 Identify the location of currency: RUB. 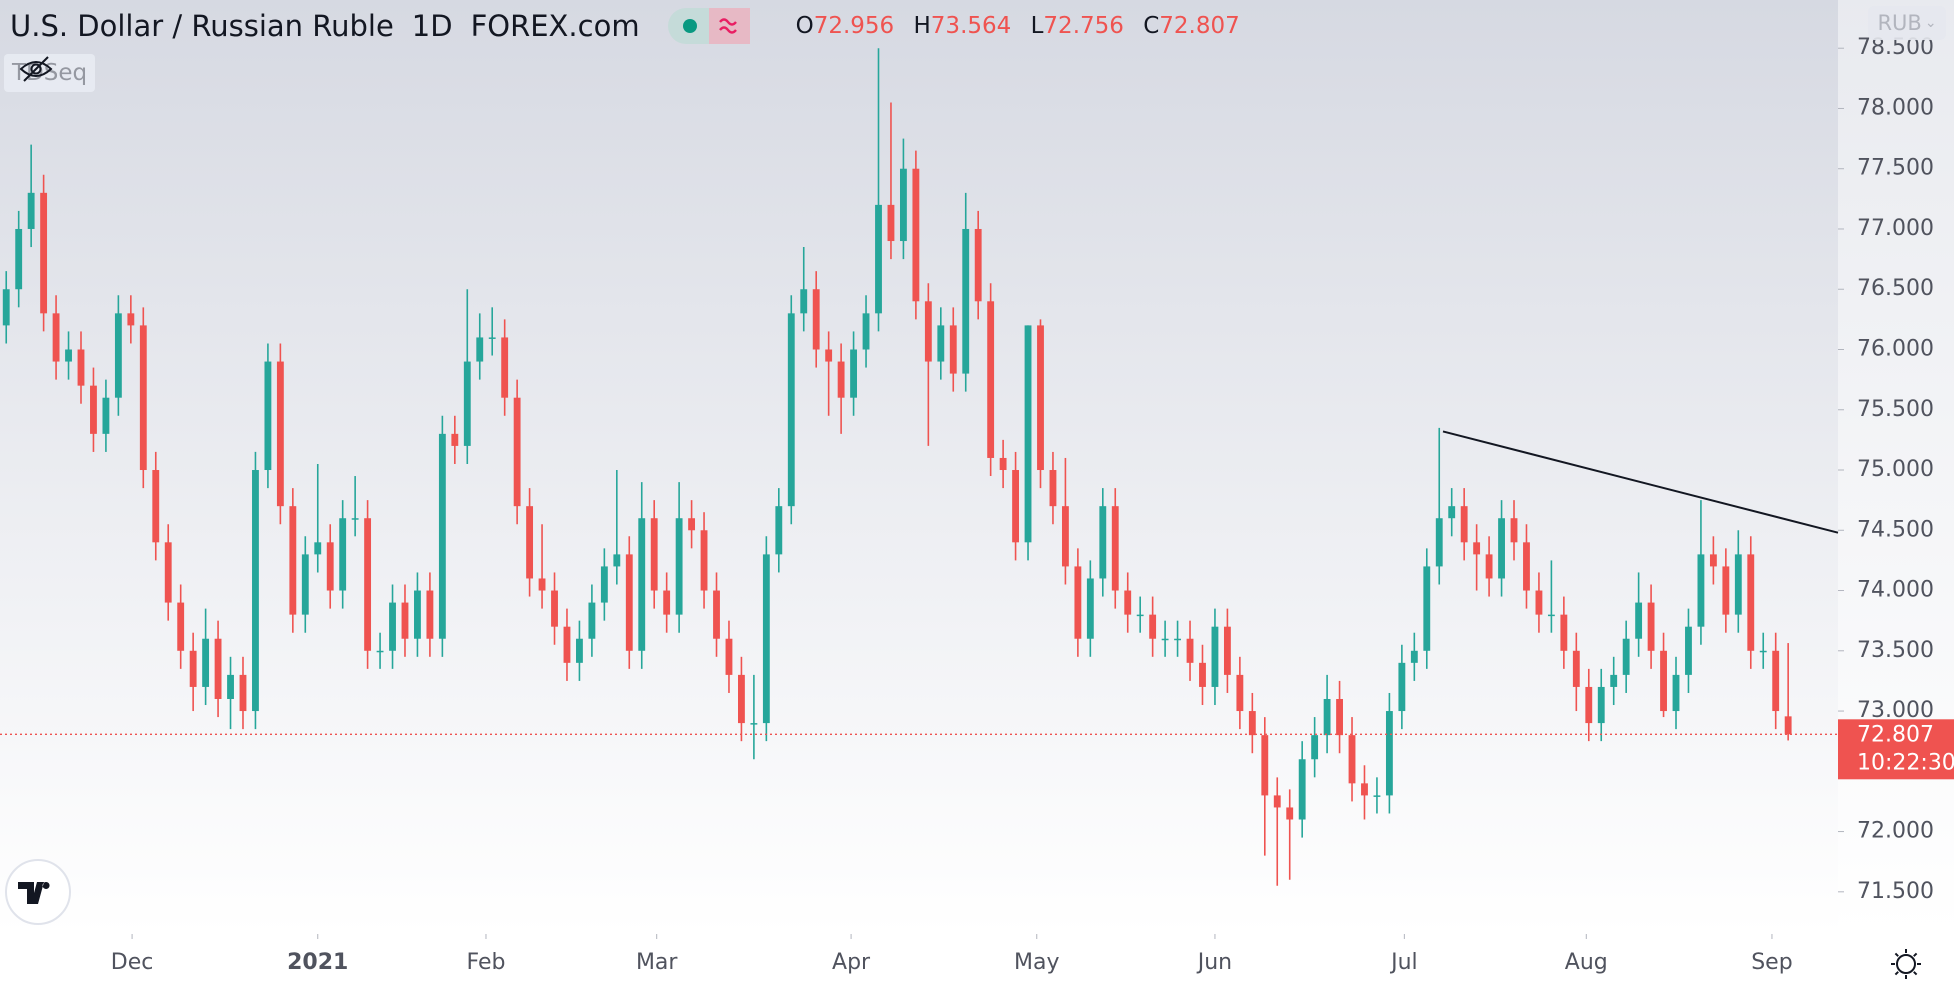
(1899, 23).